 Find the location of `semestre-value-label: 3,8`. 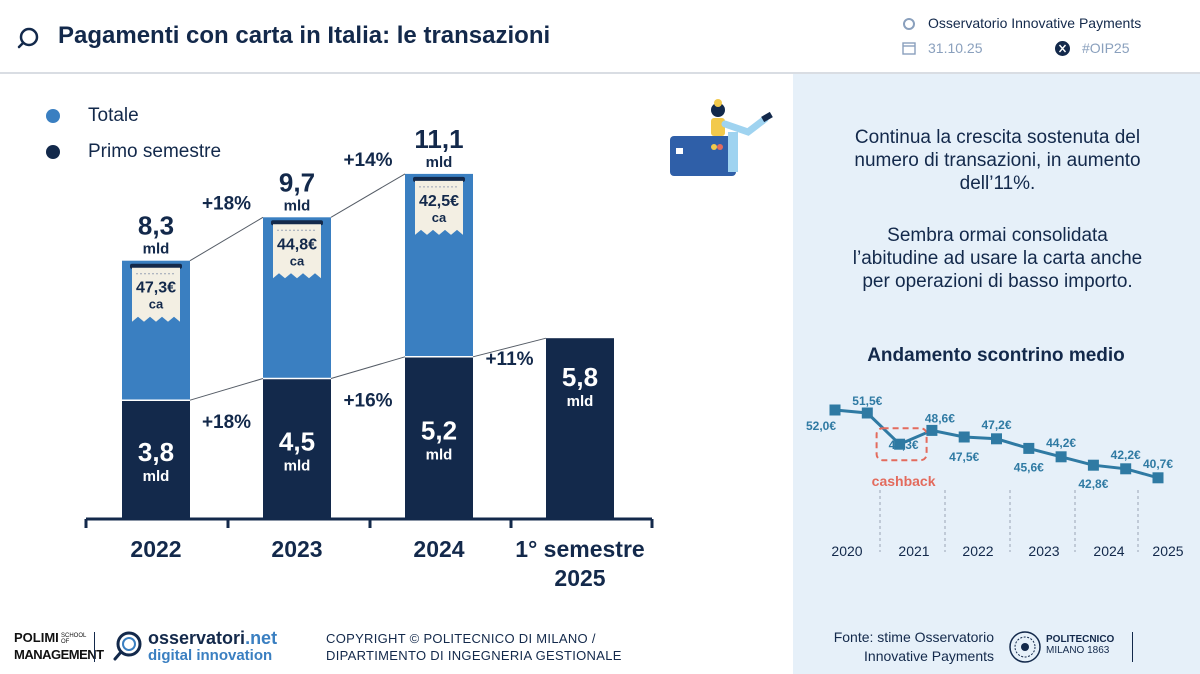

semestre-value-label: 3,8 is located at coordinates (156, 452).